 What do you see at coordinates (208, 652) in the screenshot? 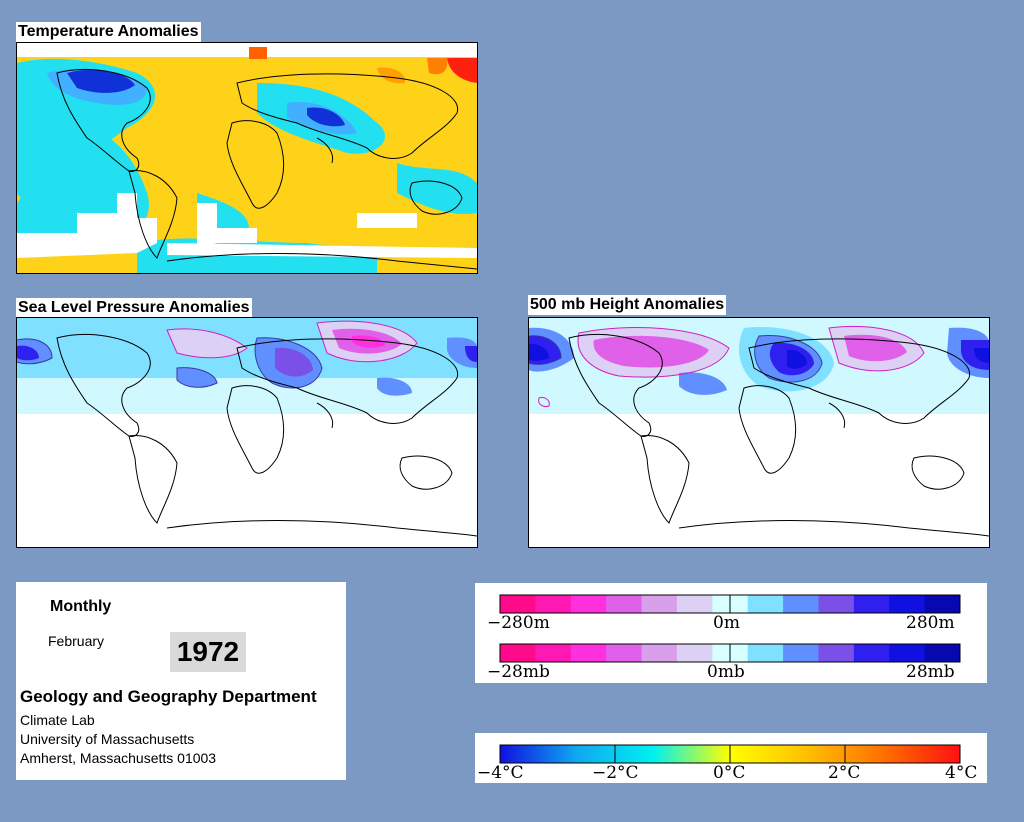
I see `year-label: 1972` at bounding box center [208, 652].